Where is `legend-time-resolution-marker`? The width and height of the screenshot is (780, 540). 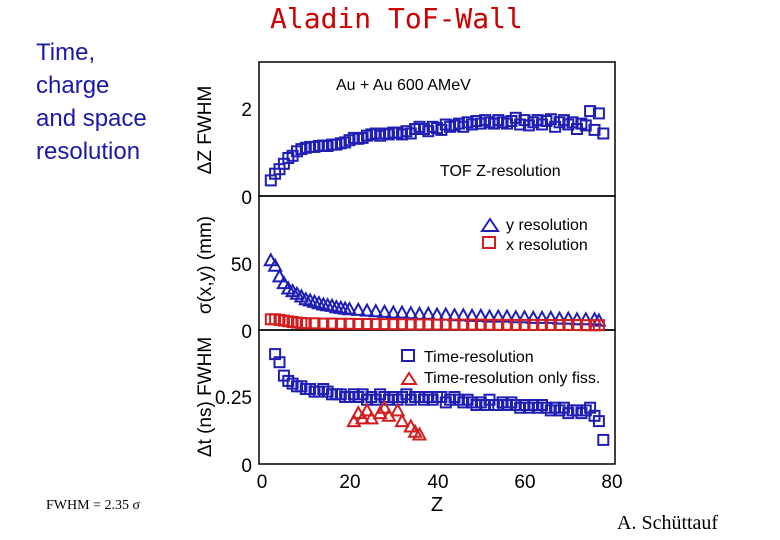
legend-time-resolution-marker is located at coordinates (408, 355).